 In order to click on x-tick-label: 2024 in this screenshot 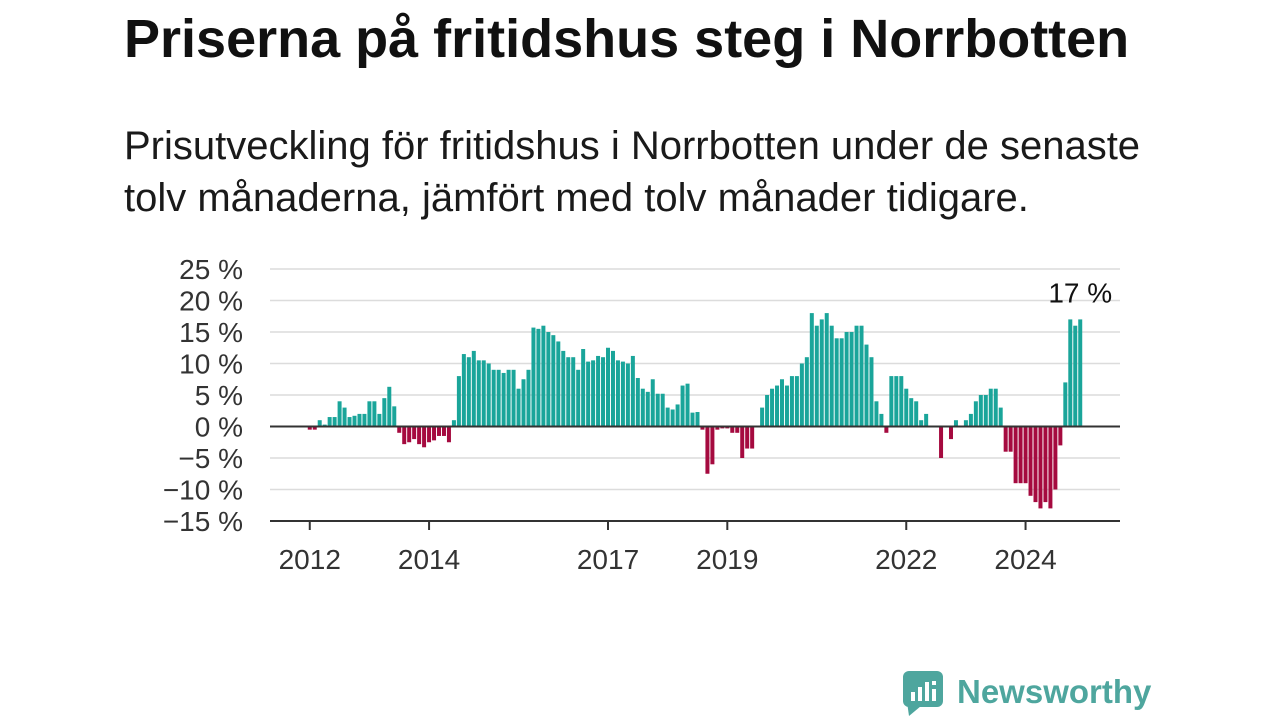, I will do `click(1025, 559)`.